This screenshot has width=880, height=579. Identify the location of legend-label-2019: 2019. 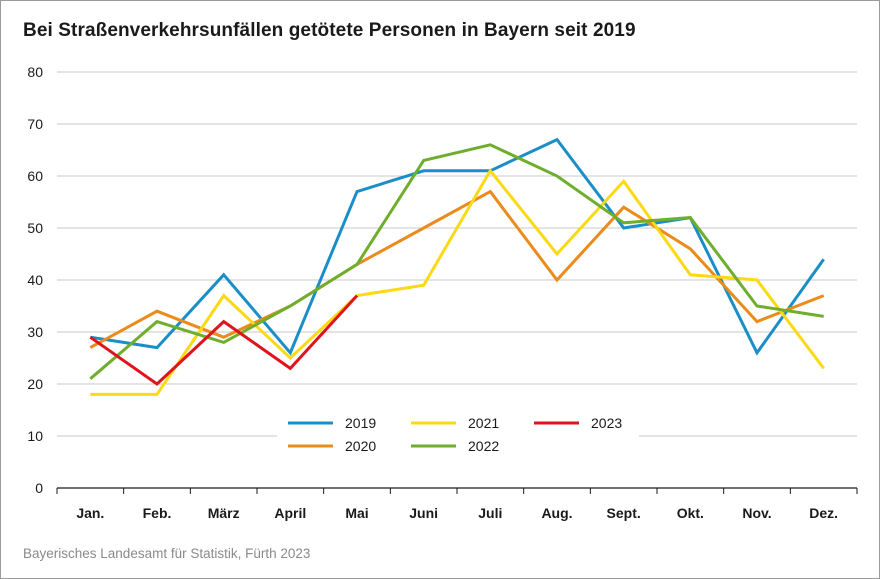
(360, 423).